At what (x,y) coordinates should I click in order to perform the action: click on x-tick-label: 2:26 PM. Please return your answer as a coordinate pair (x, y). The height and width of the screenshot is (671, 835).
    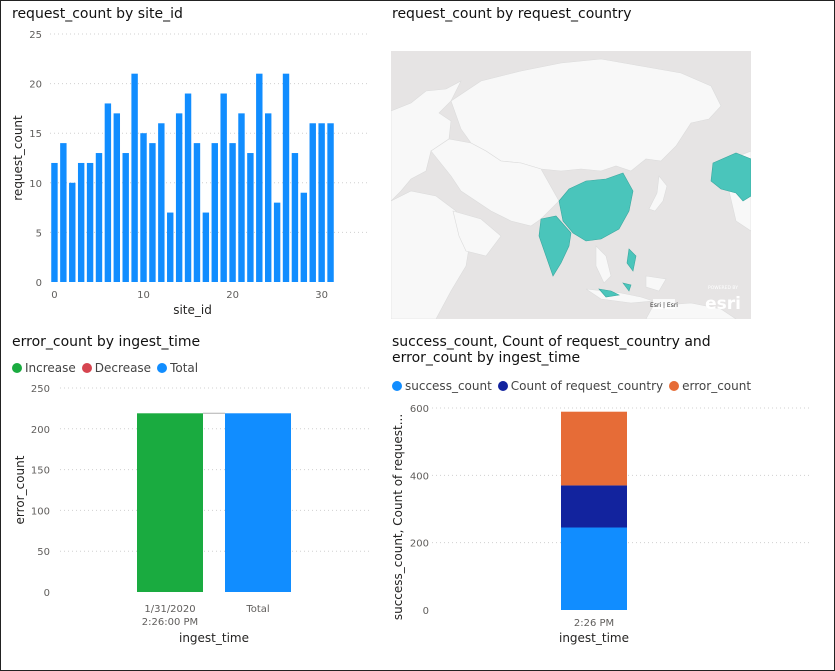
    Looking at the image, I should click on (594, 623).